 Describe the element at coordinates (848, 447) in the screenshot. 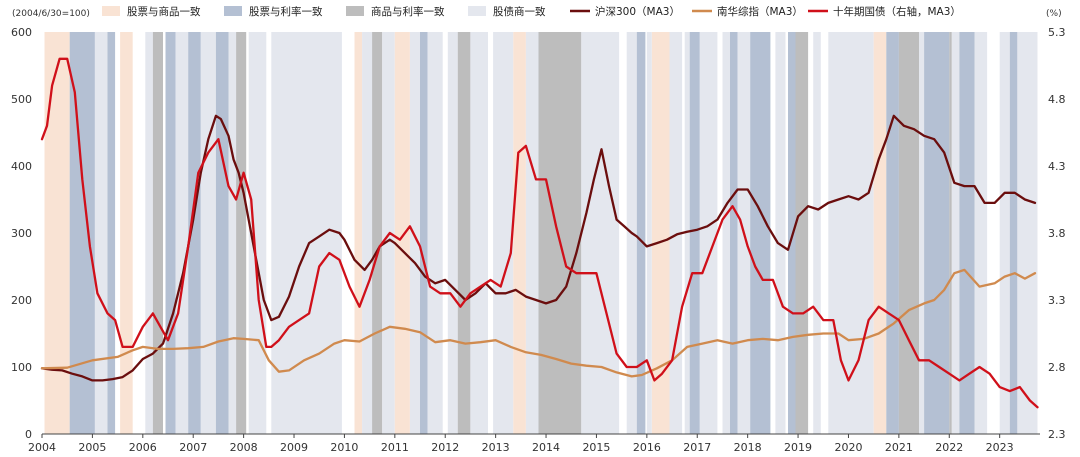

I see `x-tick-label: 2020` at that location.